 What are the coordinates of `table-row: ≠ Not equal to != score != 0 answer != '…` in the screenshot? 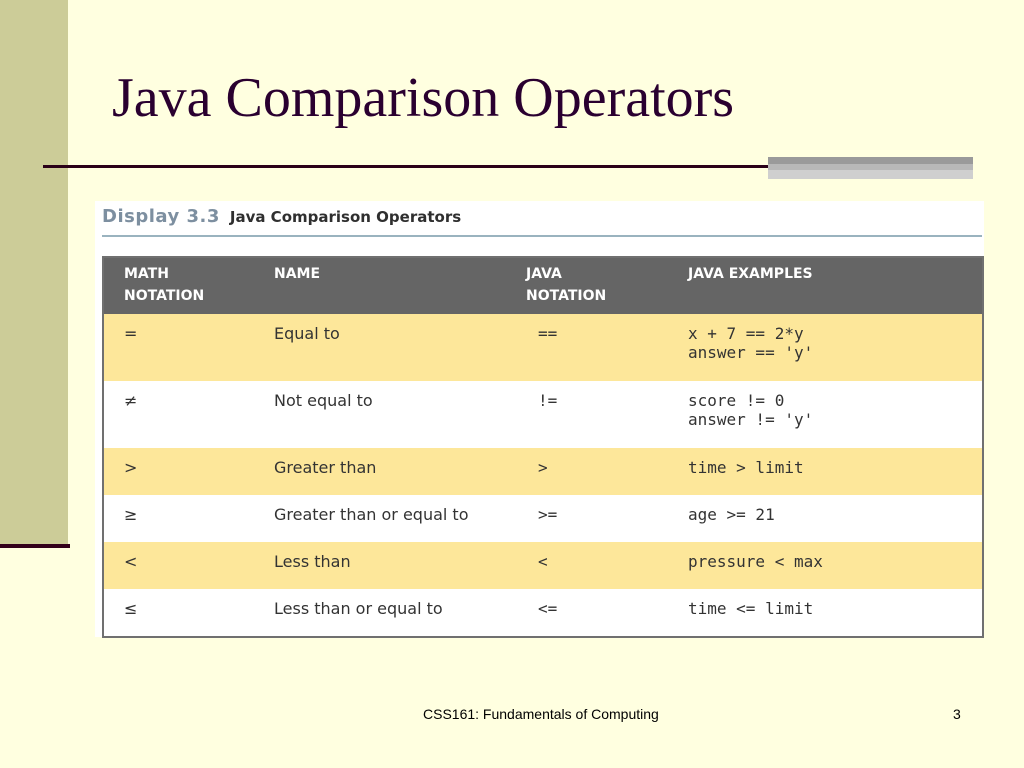 It's located at (543, 414).